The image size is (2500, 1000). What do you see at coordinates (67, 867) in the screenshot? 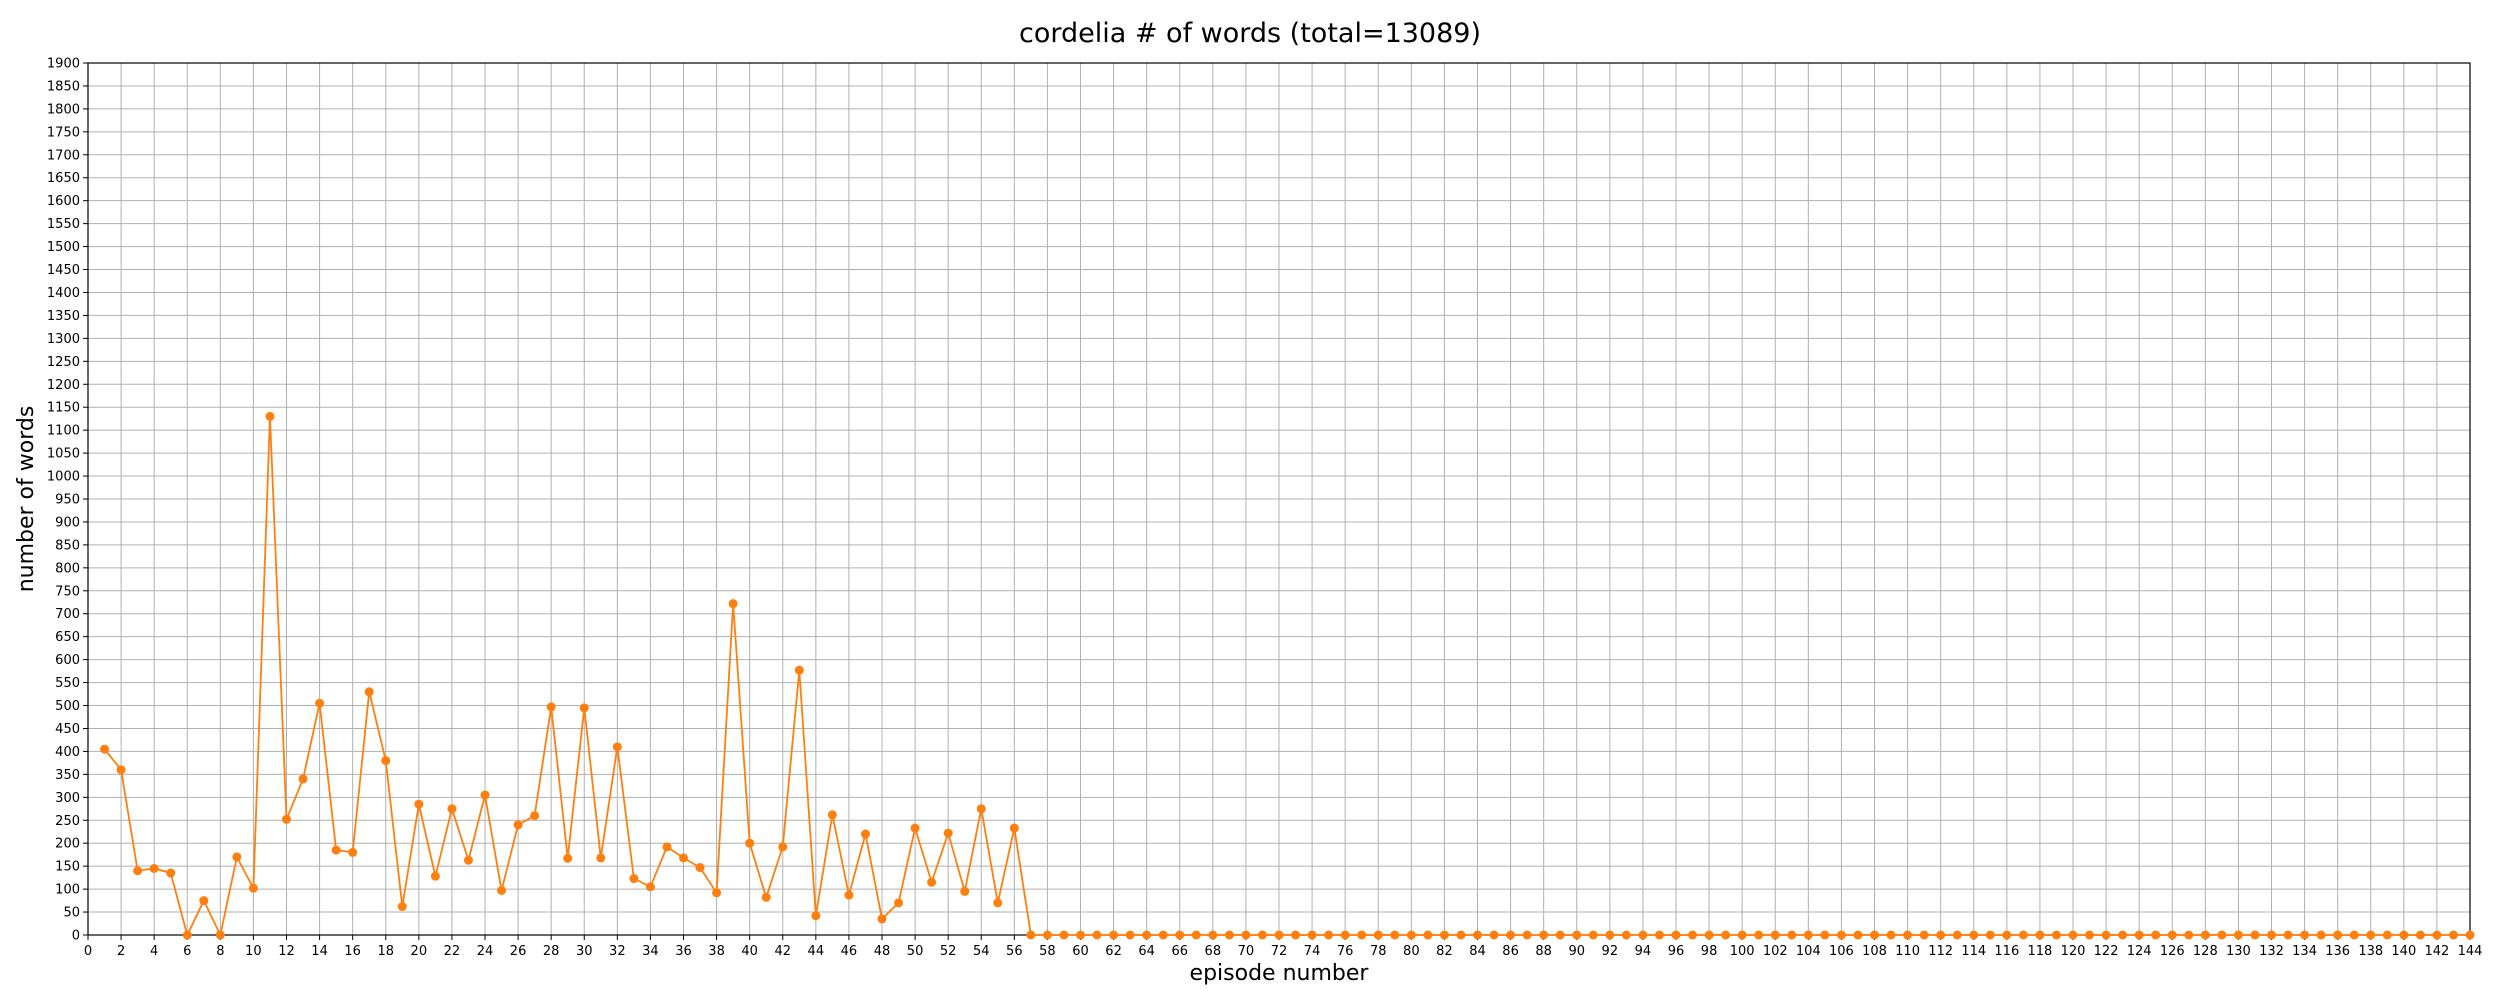
I see `y-tick-label: 150` at bounding box center [67, 867].